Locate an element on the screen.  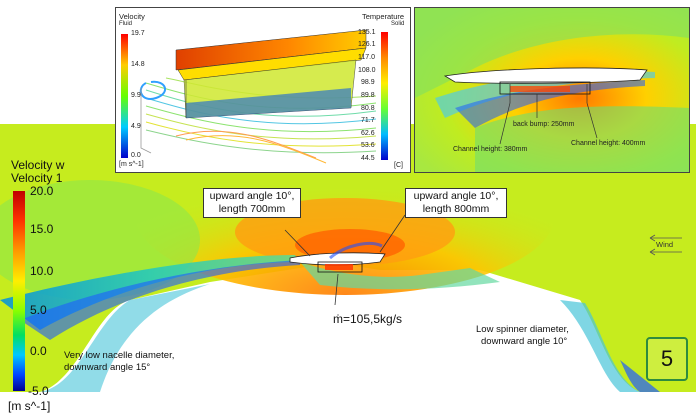
inset-temp-tick: 135.1 is located at coordinates (367, 32).